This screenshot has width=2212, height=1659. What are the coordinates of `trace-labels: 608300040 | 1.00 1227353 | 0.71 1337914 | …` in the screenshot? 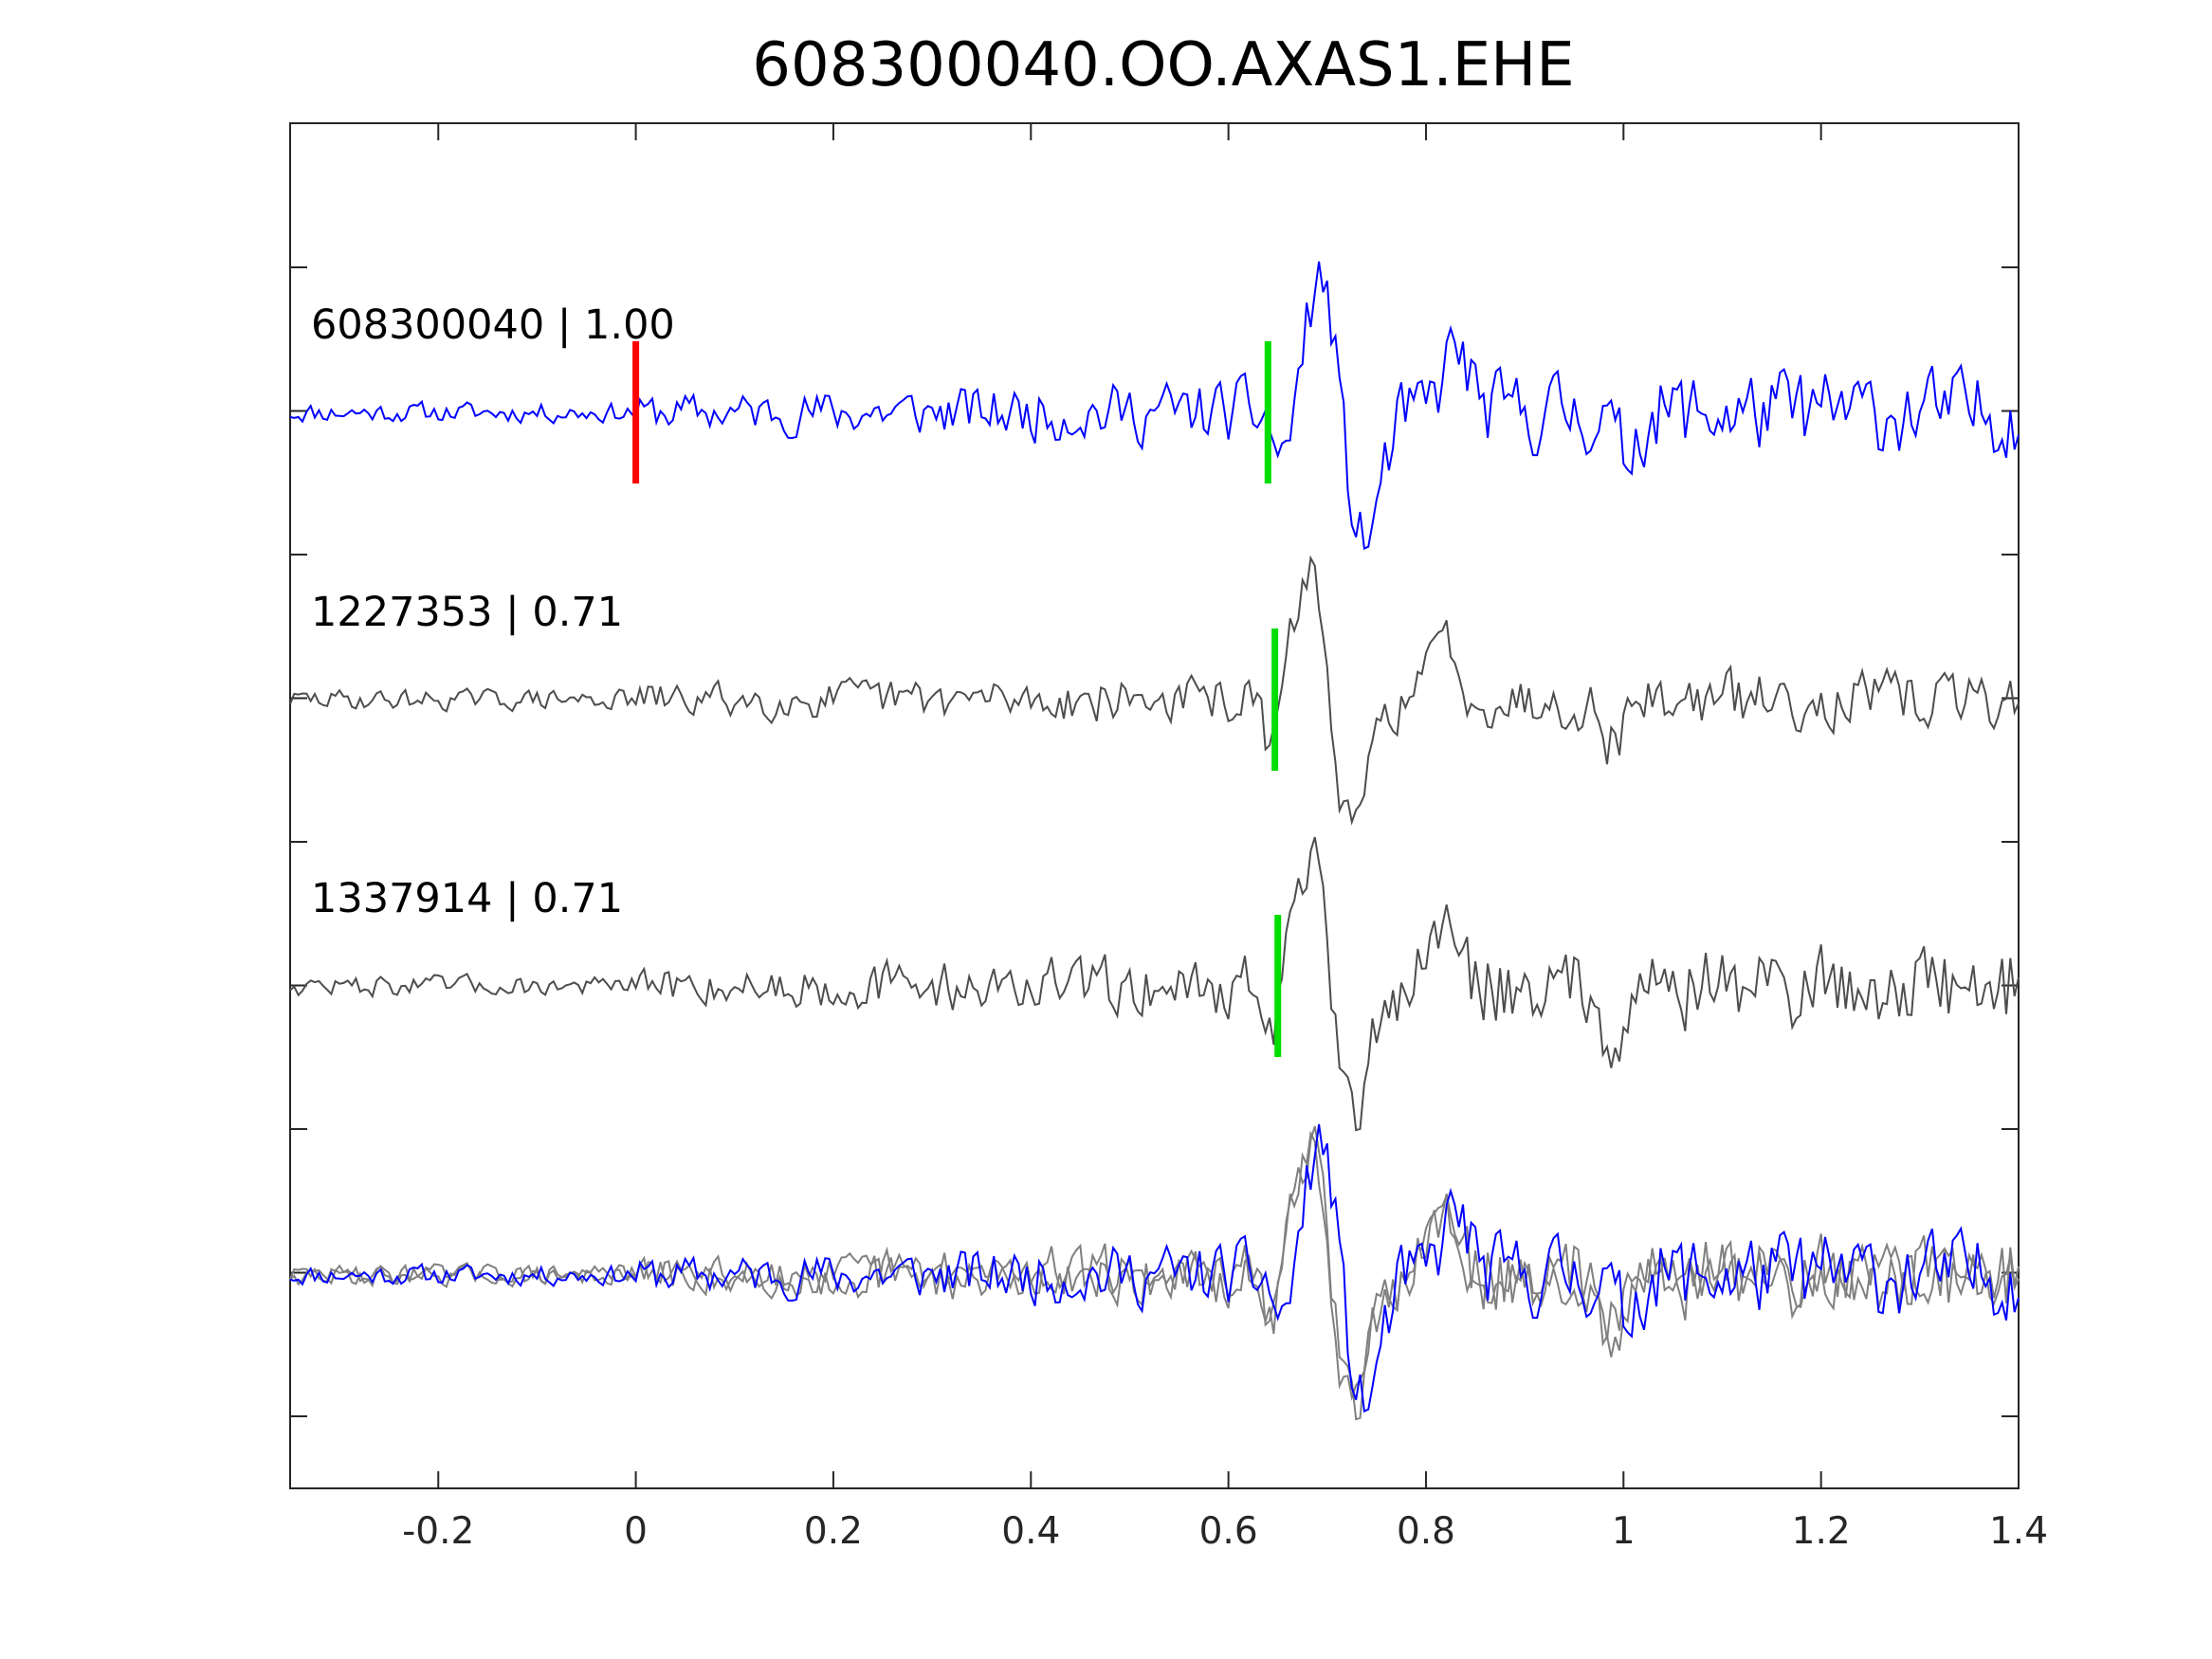 It's located at (493, 611).